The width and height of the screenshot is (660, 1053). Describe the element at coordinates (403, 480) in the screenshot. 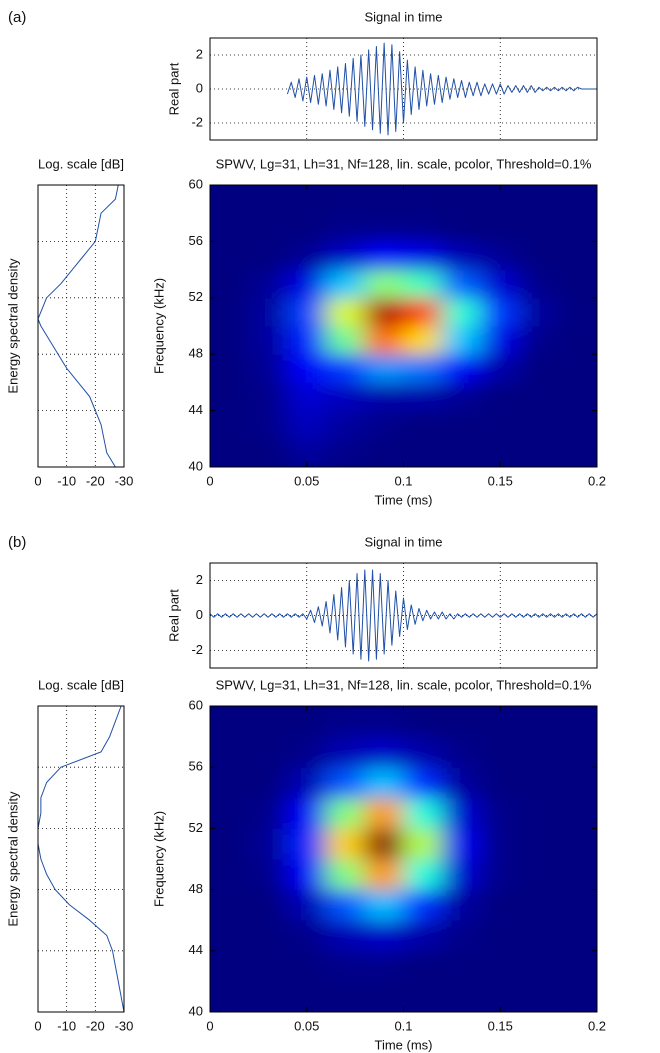

I see `x-tick-label: 0.1` at that location.